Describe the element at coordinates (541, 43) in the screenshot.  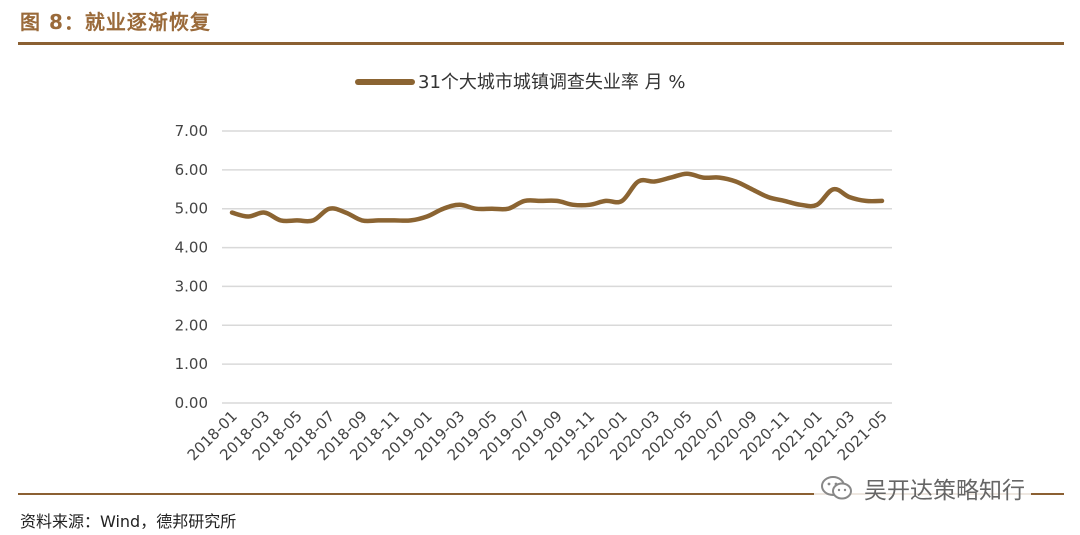
I see `top-rule` at that location.